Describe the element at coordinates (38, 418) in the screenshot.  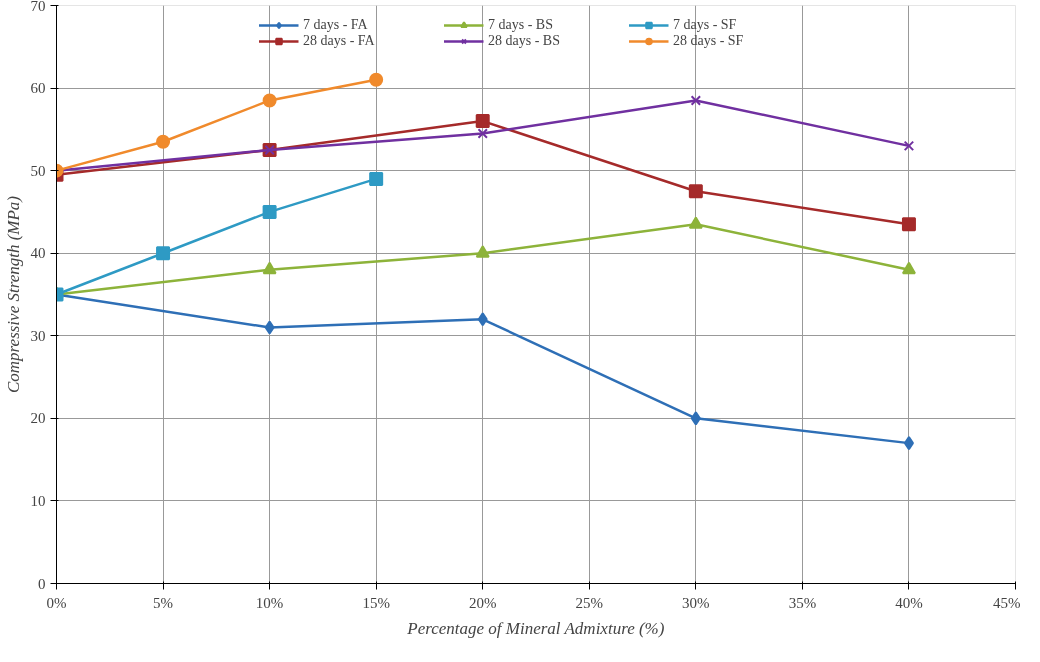
I see `y-tick-label: 20` at that location.